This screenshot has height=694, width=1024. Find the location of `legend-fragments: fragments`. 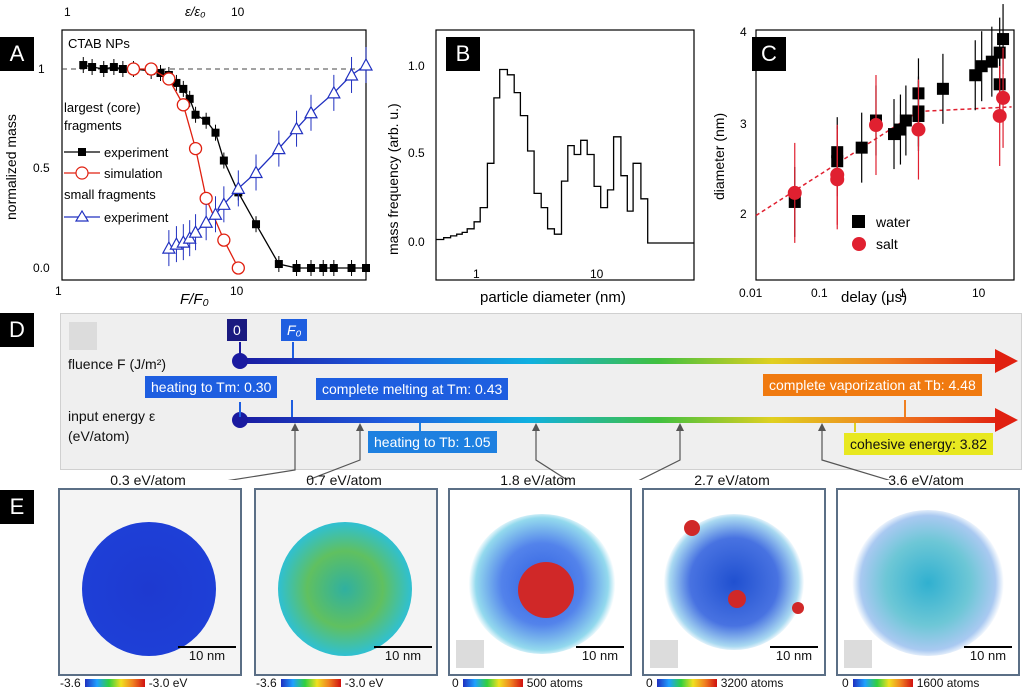

legend-fragments: fragments is located at coordinates (93, 125).